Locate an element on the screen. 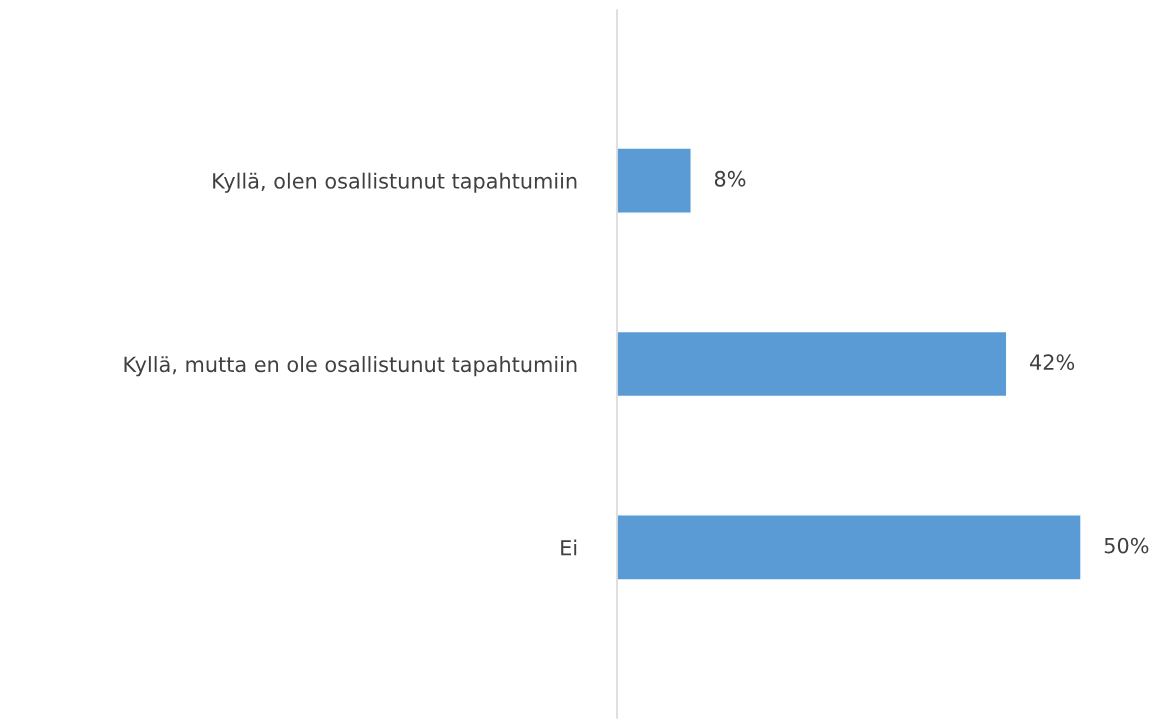 The image size is (1158, 728). y-tick-label: Kyllä, olen osallistunut tapahtumiin is located at coordinates (395, 182).